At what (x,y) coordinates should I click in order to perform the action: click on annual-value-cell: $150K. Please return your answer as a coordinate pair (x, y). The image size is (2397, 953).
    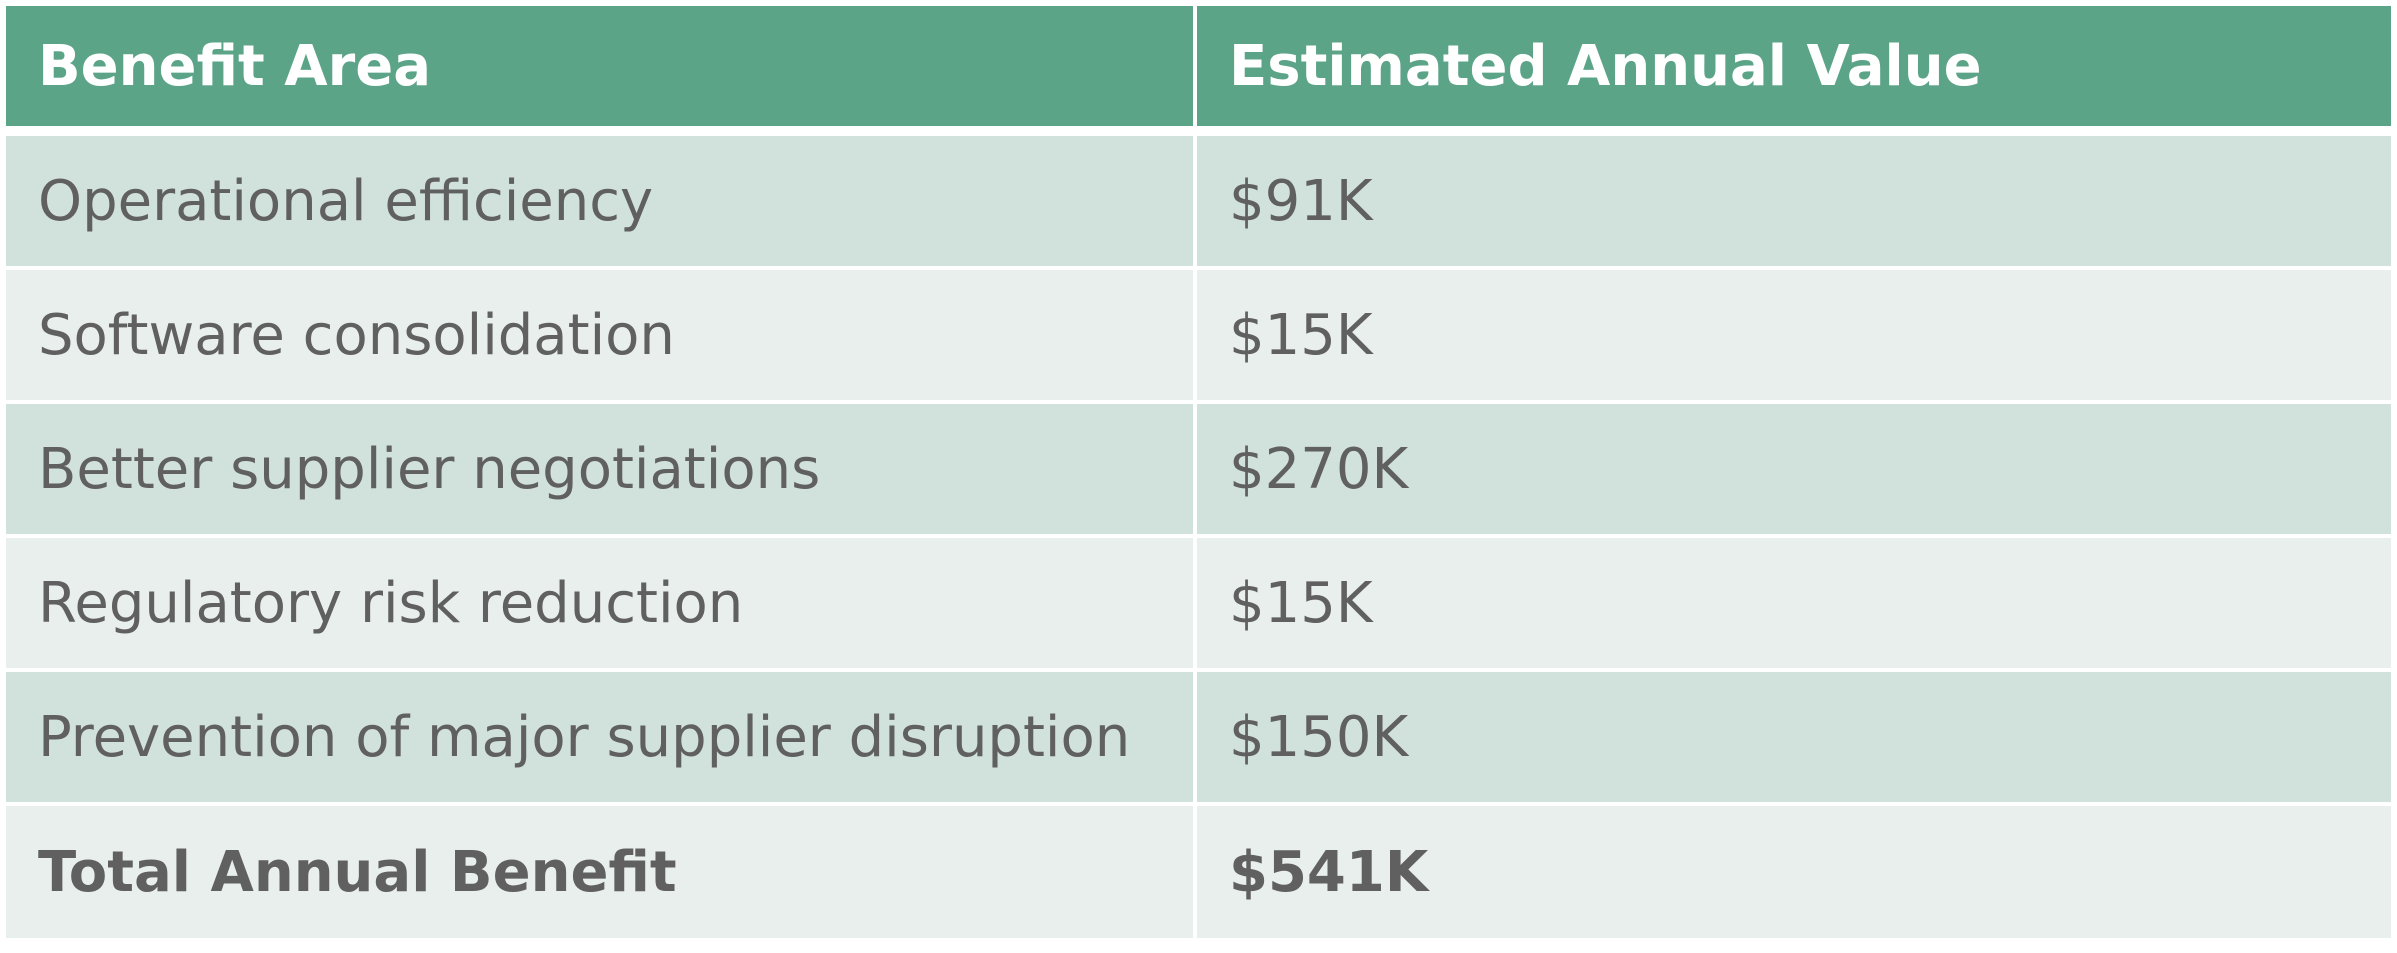
    Looking at the image, I should click on (1794, 739).